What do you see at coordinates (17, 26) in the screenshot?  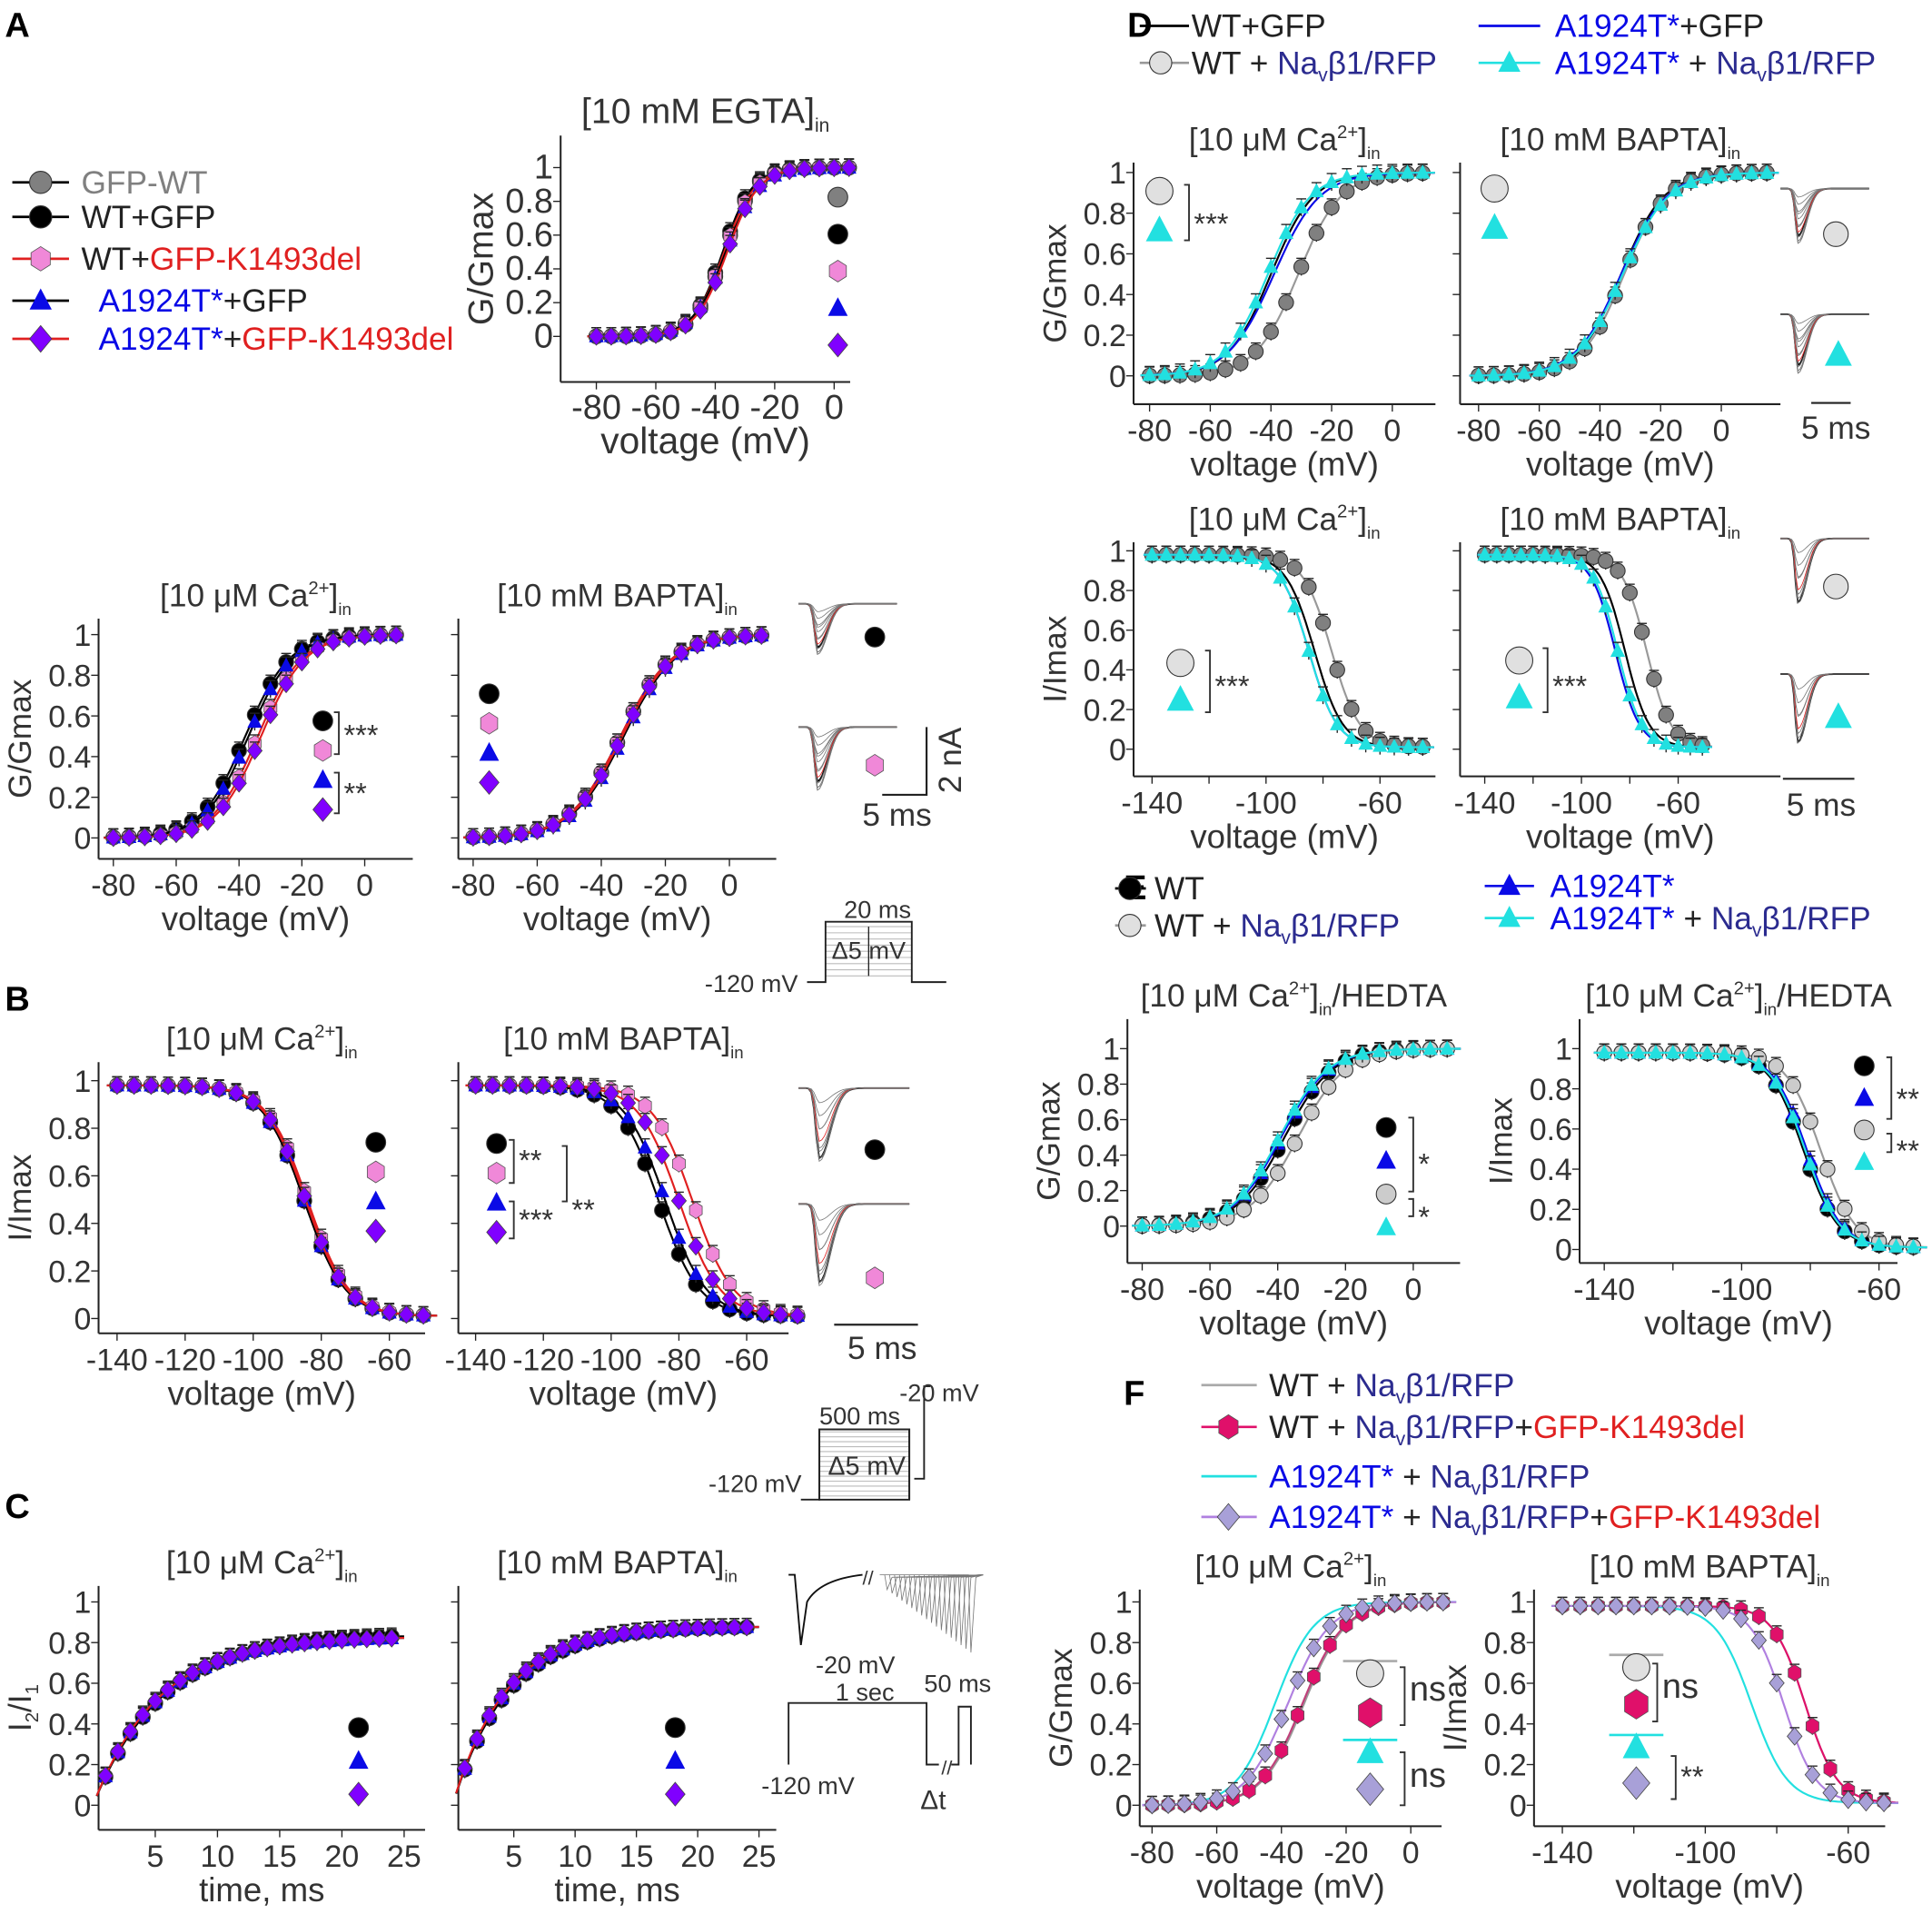 I see `panel-letter-A: A` at bounding box center [17, 26].